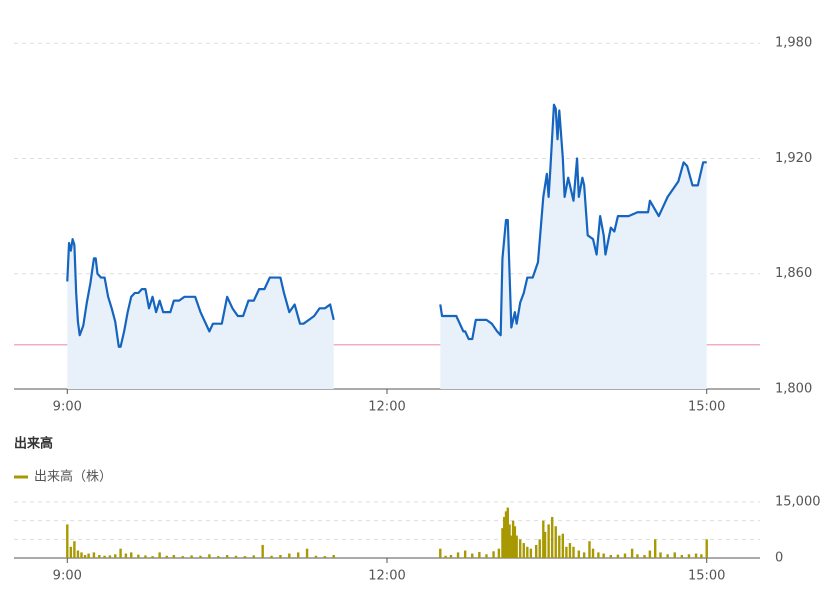  Describe the element at coordinates (793, 273) in the screenshot. I see `y-tick-label: 1,860` at that location.